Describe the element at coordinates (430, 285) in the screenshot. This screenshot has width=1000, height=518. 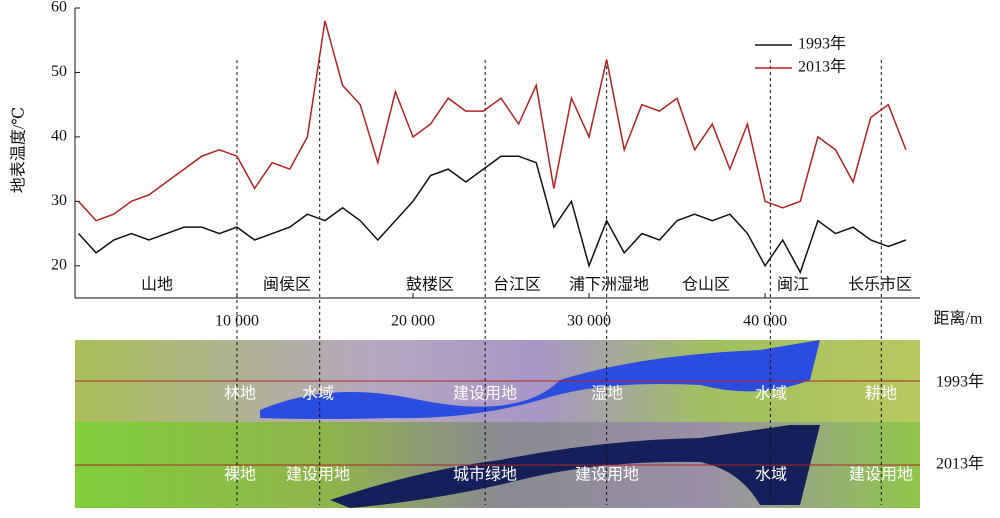
I see `region-label: 鼓楼区` at that location.